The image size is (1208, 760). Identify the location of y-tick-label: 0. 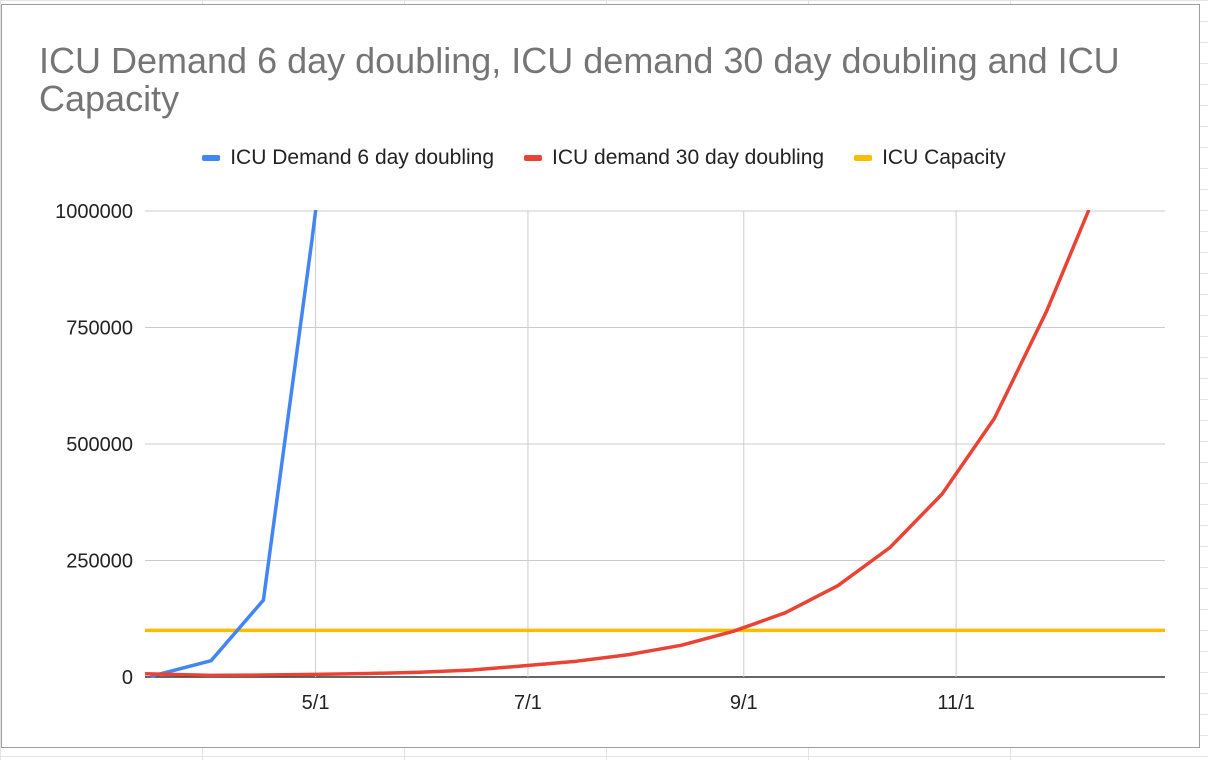
(127, 678).